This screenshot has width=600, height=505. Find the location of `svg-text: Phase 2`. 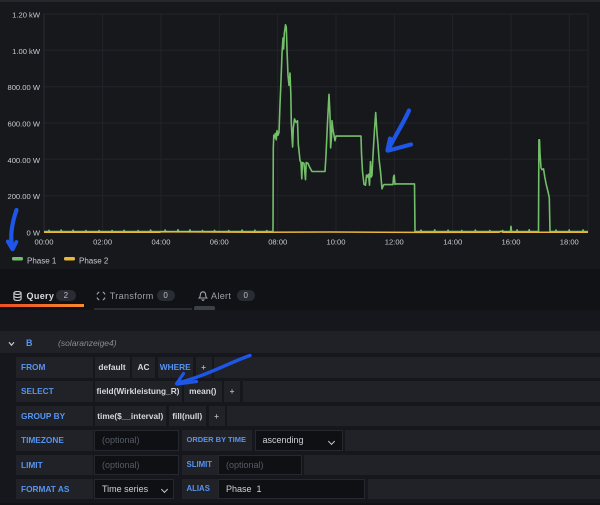

svg-text: Phase 2 is located at coordinates (94, 261).